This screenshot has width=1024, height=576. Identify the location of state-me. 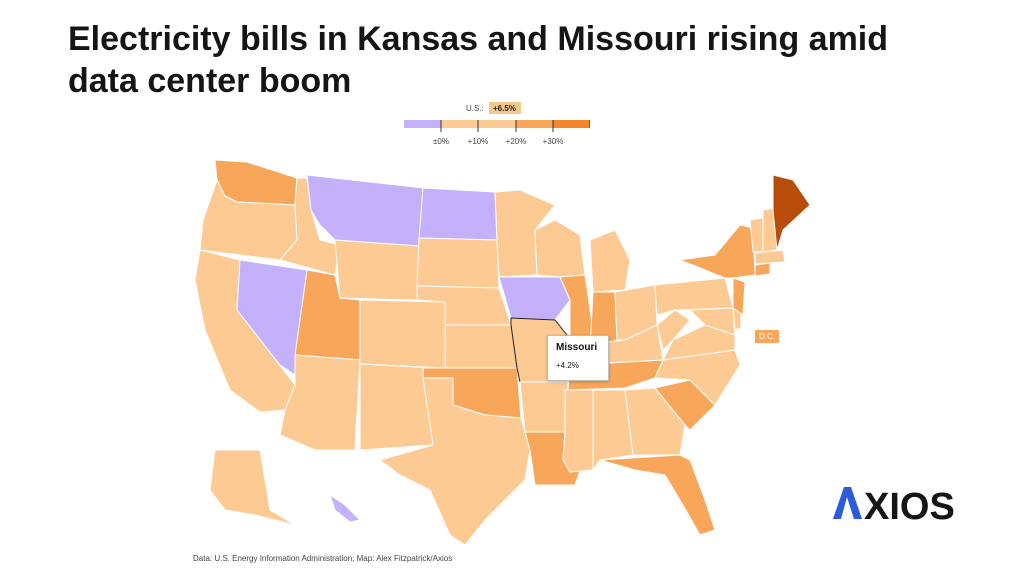
(791, 212).